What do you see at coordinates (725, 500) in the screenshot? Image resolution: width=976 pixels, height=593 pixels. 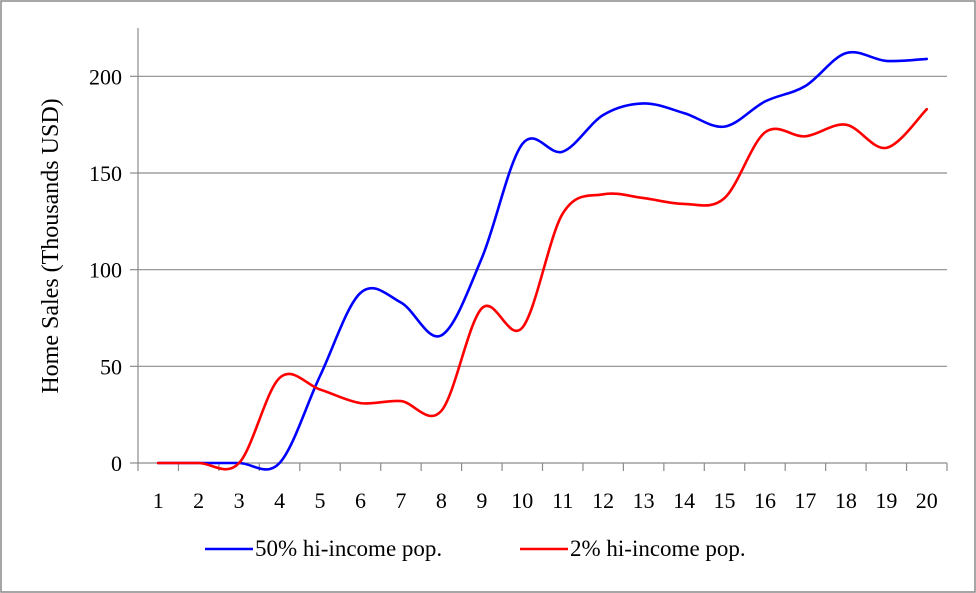 I see `x-tick-label: 15` at bounding box center [725, 500].